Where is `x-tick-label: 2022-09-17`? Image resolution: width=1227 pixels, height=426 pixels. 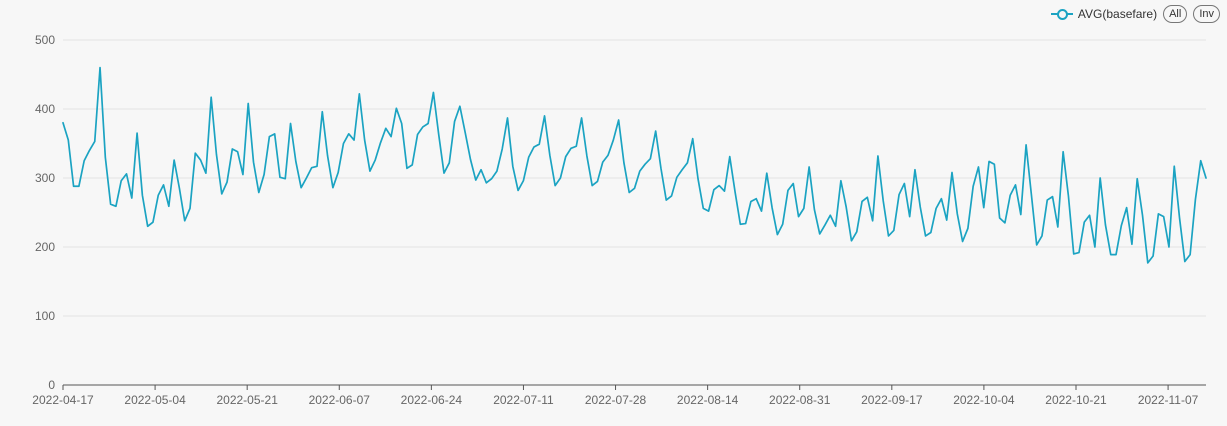
x-tick-label: 2022-09-17 is located at coordinates (892, 400).